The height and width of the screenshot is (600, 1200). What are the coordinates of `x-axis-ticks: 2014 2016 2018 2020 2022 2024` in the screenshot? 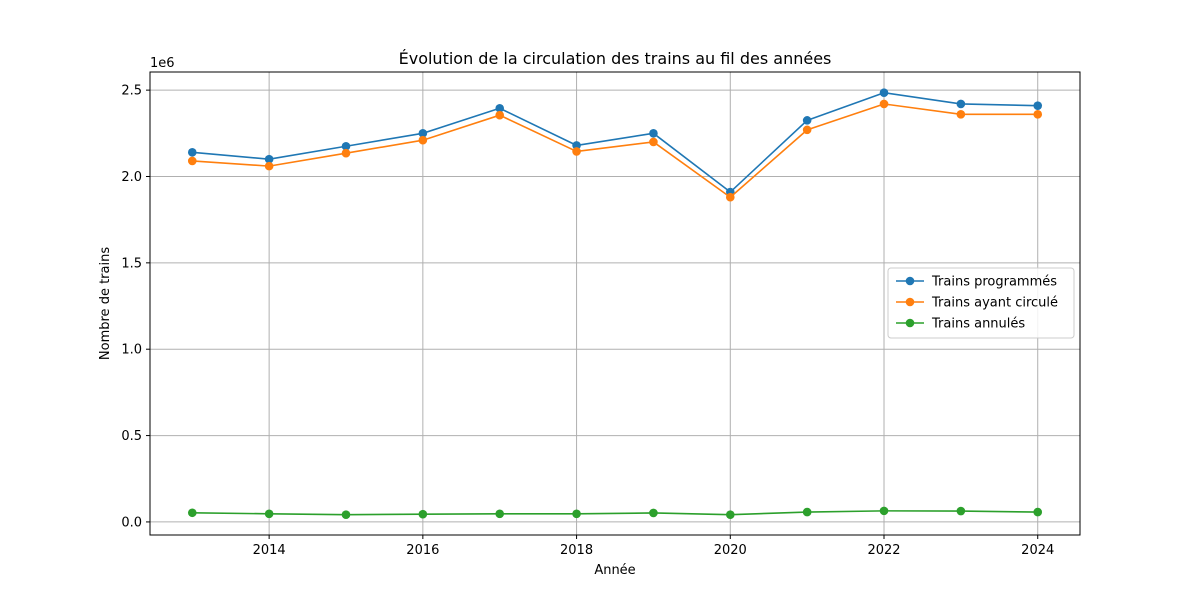 It's located at (653, 546).